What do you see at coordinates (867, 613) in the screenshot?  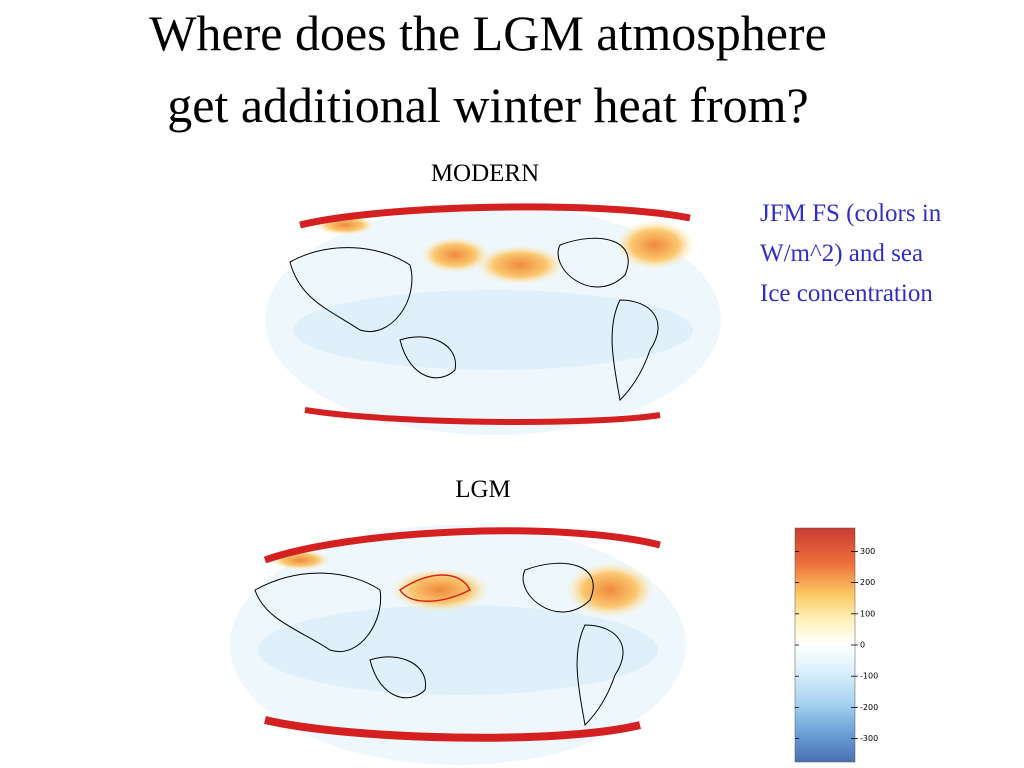 I see `tick-label: 100` at bounding box center [867, 613].